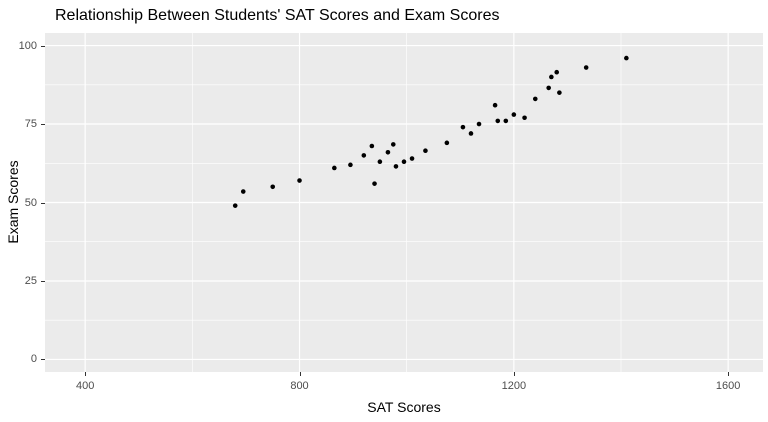 The width and height of the screenshot is (768, 422). What do you see at coordinates (404, 407) in the screenshot?
I see `x-axis-title: SAT Scores` at bounding box center [404, 407].